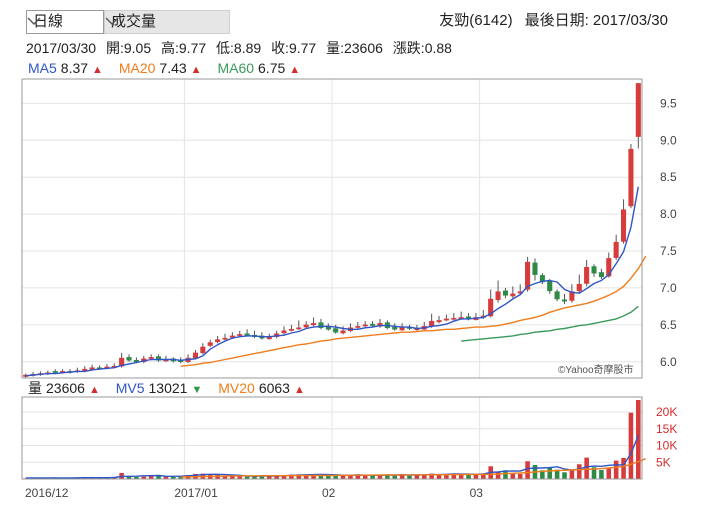 The height and width of the screenshot is (527, 720). What do you see at coordinates (668, 288) in the screenshot?
I see `price-tick-label: 7.0` at bounding box center [668, 288].